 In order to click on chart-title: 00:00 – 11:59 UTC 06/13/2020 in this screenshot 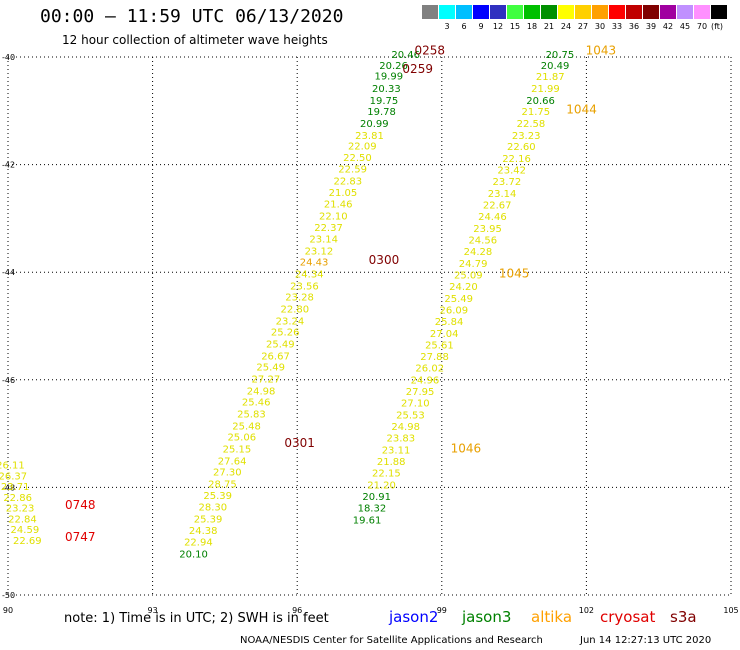, I will do `click(192, 16)`.